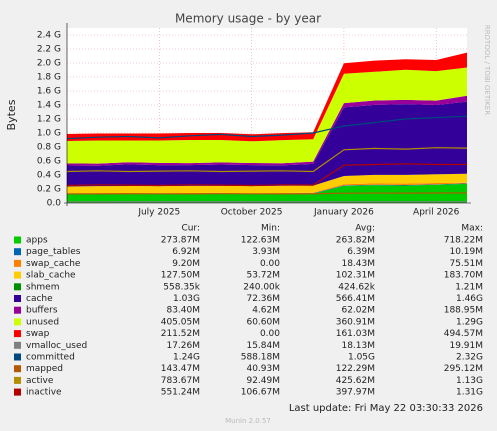  Describe the element at coordinates (469, 322) in the screenshot. I see `legend-stat: 1.29G` at that location.